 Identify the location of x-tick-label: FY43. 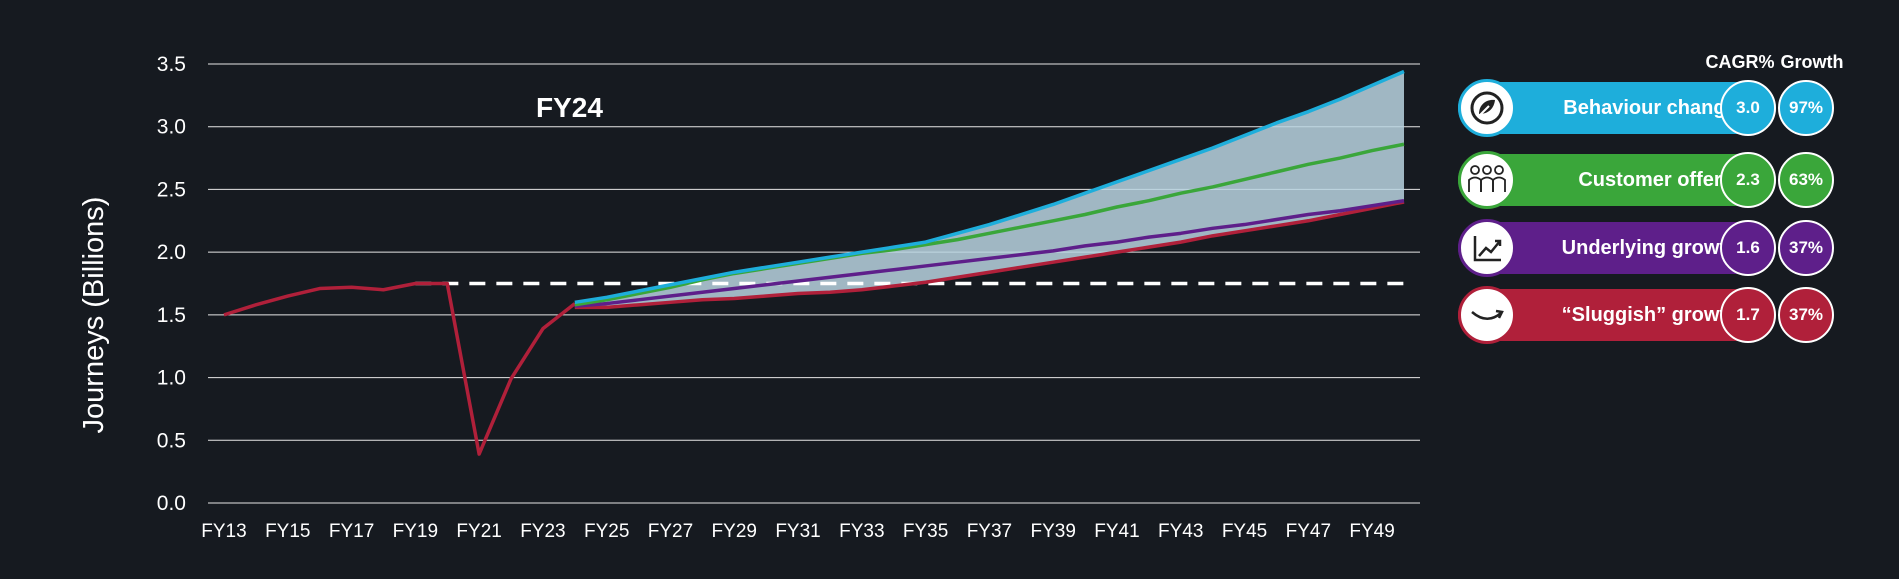
(1180, 531).